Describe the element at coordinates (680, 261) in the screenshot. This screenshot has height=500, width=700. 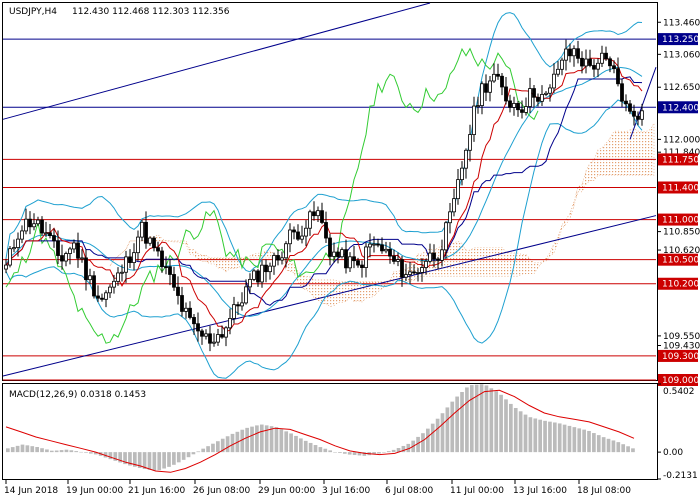
I see `level-badge-label: 110.500` at that location.